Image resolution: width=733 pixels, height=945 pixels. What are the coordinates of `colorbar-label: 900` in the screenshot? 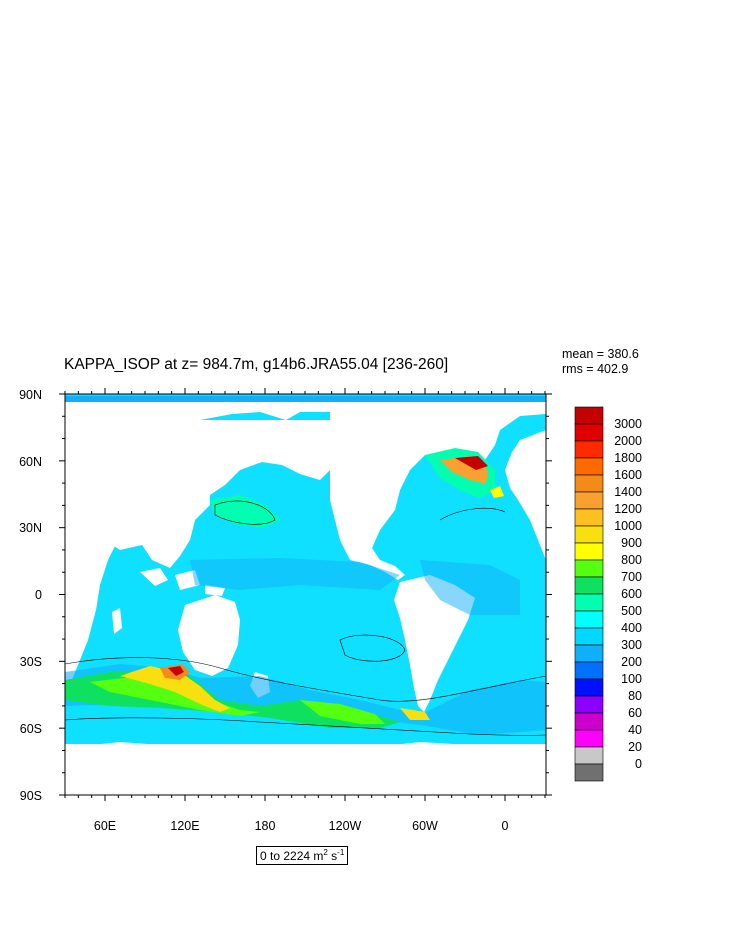 It's located at (631, 543).